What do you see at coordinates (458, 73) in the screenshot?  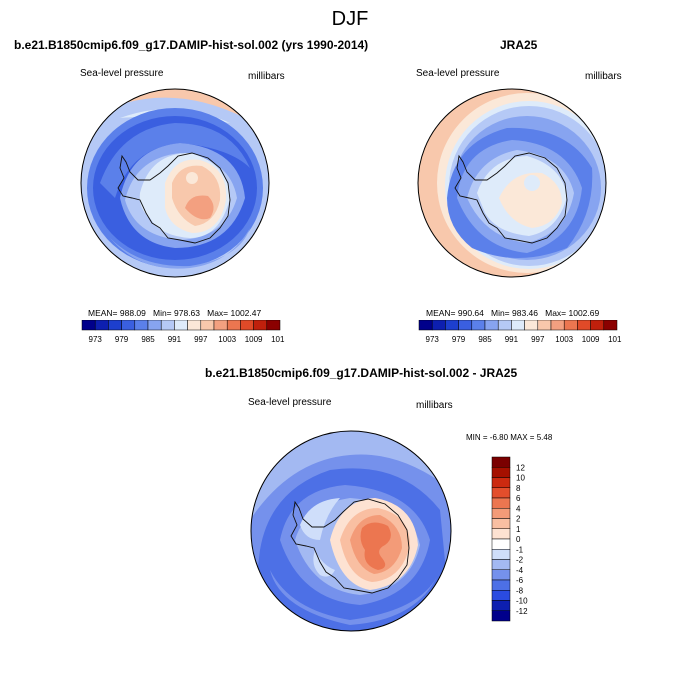 I see `panel2-field-label: Sea-level pressure` at bounding box center [458, 73].